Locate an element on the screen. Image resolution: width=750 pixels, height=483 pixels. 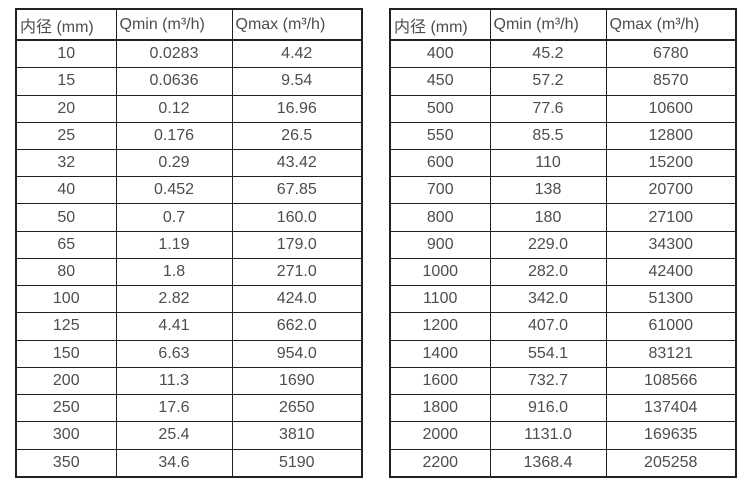
table-cell: 450 is located at coordinates (440, 81).